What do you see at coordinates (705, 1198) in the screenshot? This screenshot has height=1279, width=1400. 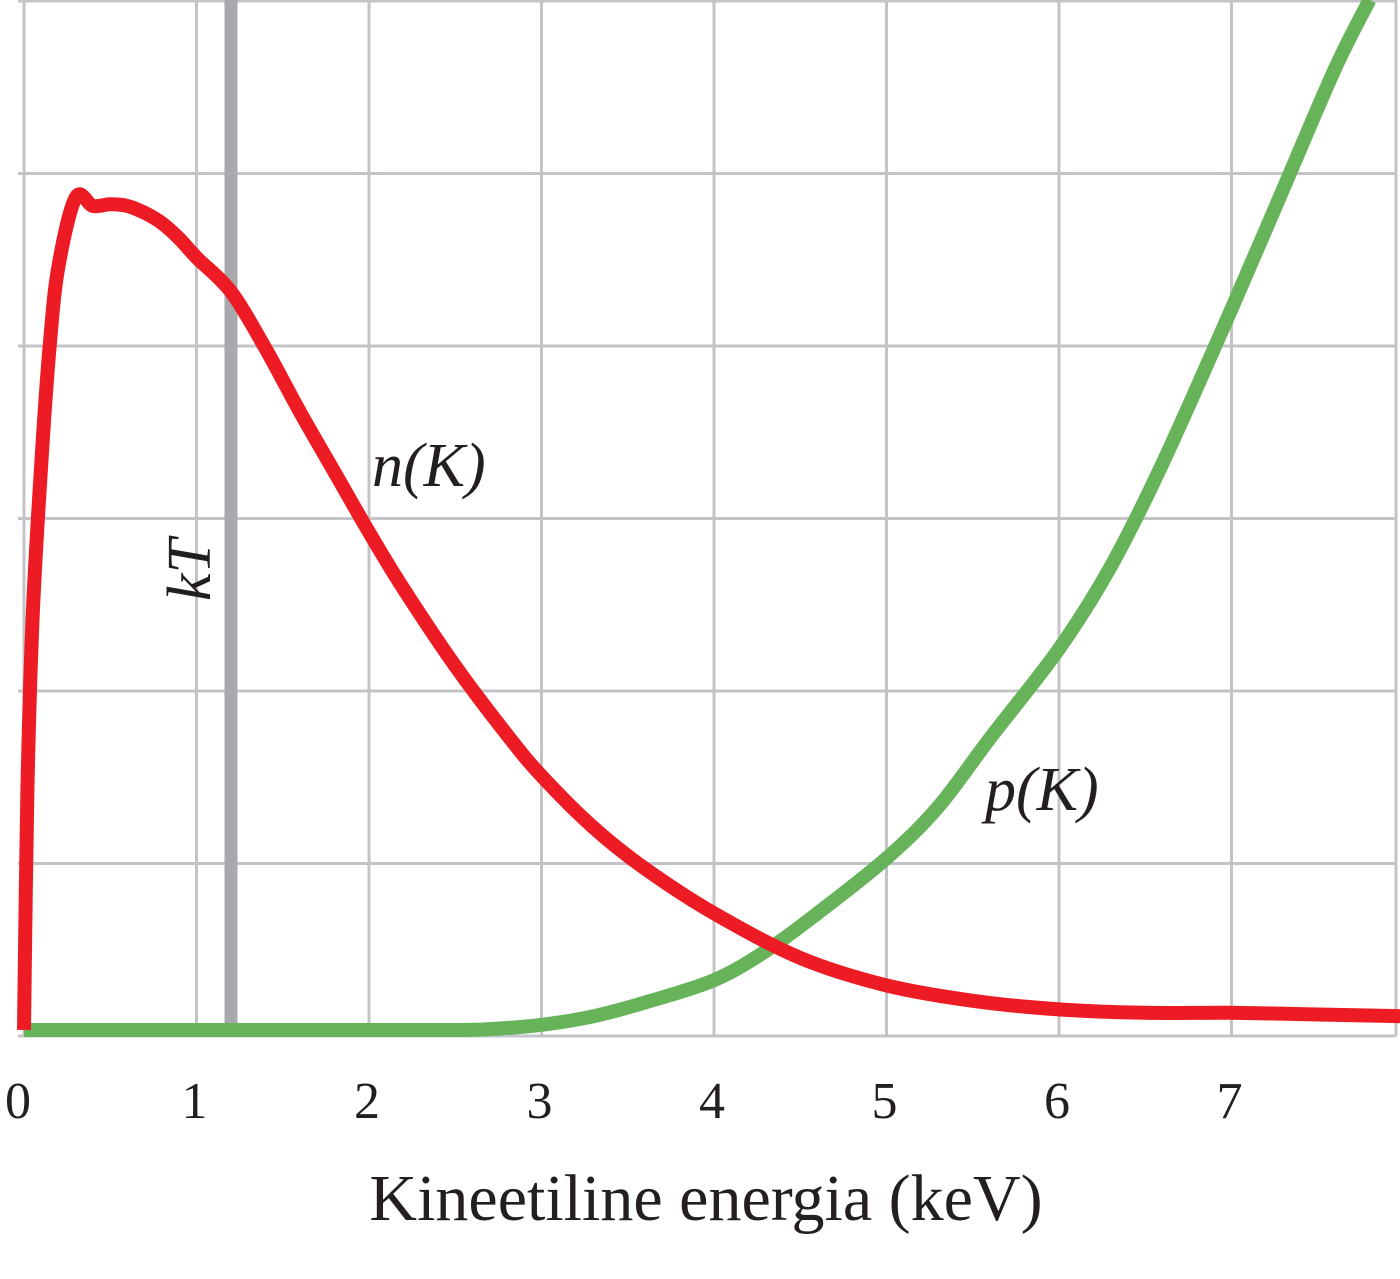 I see `x-axis-label: Kineetiline energia (keV)` at bounding box center [705, 1198].